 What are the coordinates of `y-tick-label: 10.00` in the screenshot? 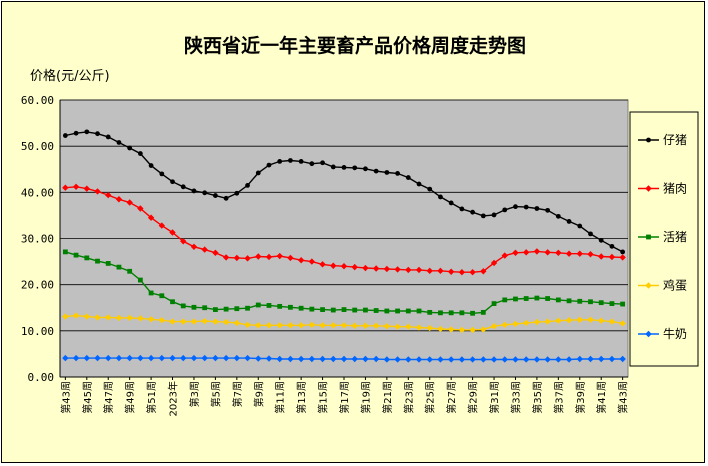 It's located at (37, 331).